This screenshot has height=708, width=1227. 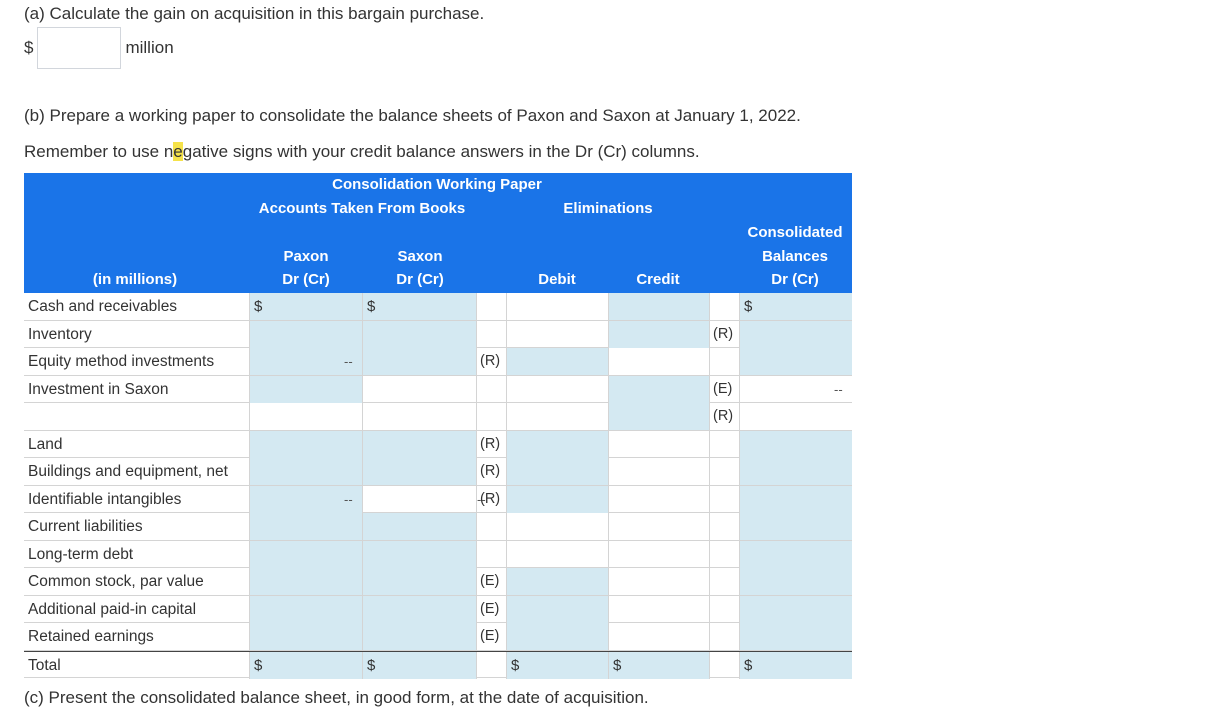 What do you see at coordinates (490, 361) in the screenshot?
I see `elimination-ref-mark: (R)` at bounding box center [490, 361].